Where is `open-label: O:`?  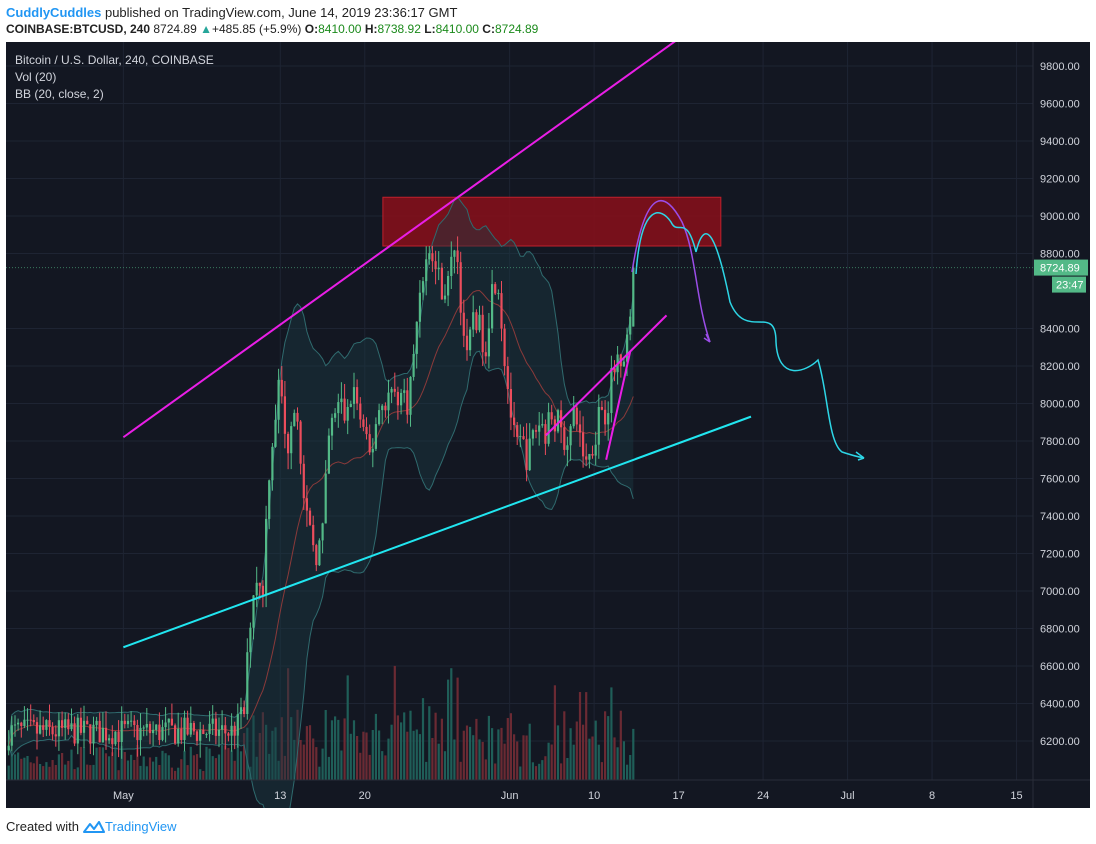
open-label: O: is located at coordinates (311, 29).